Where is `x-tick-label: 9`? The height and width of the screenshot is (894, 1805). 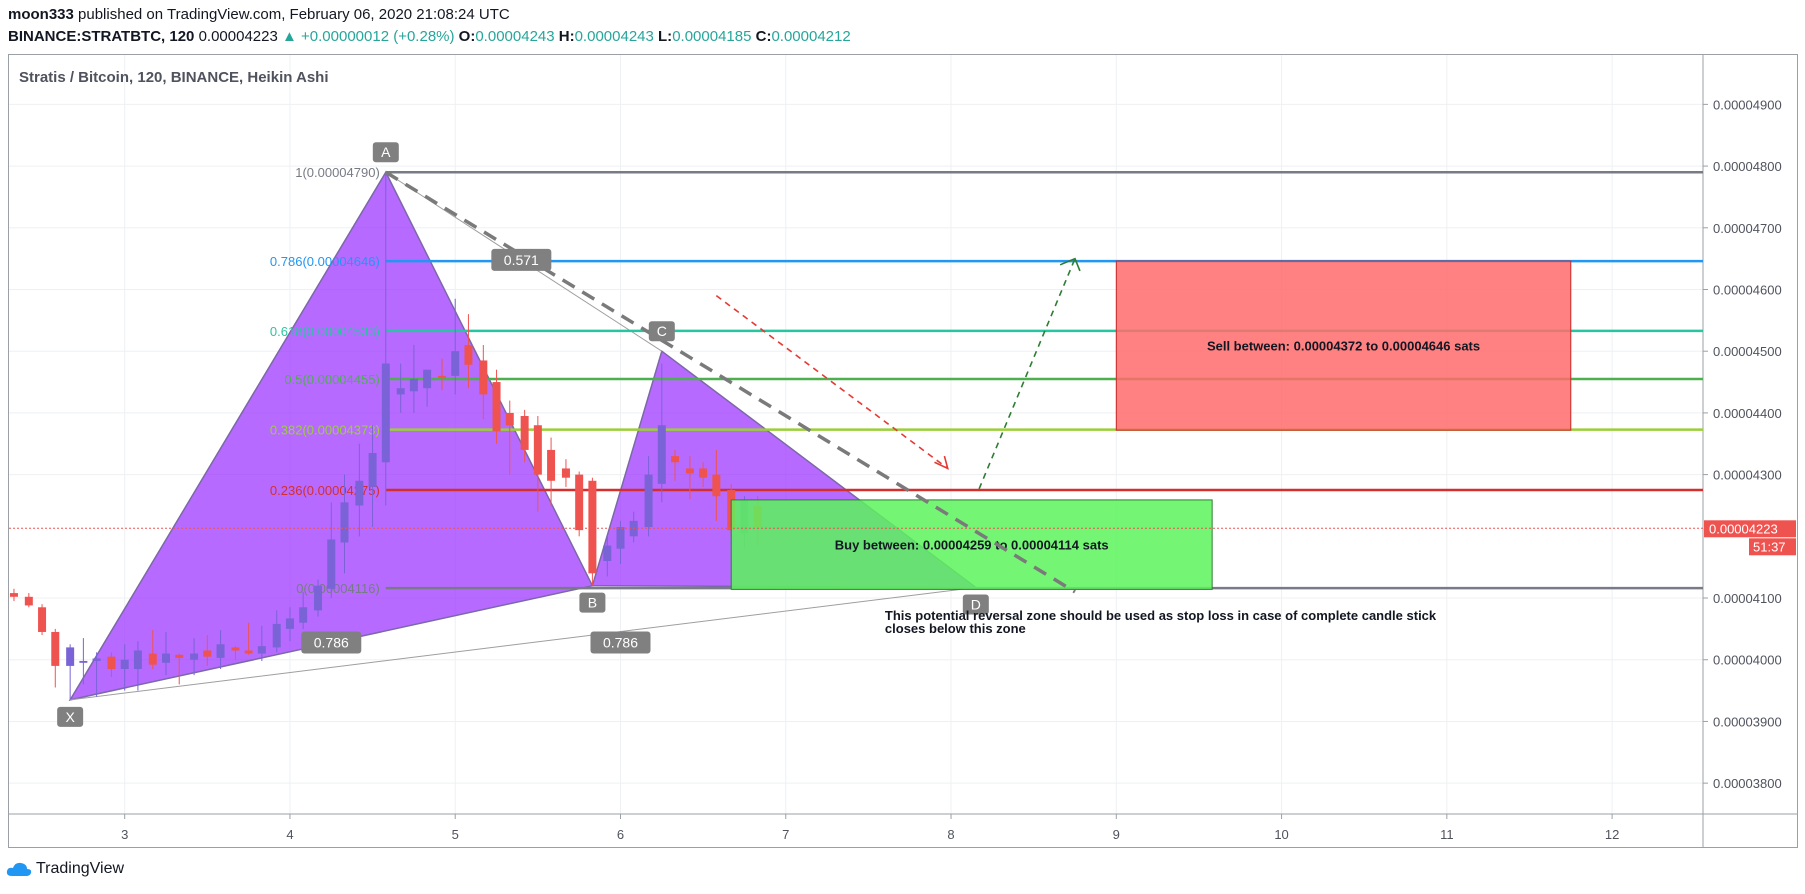
x-tick-label: 9 is located at coordinates (1116, 834).